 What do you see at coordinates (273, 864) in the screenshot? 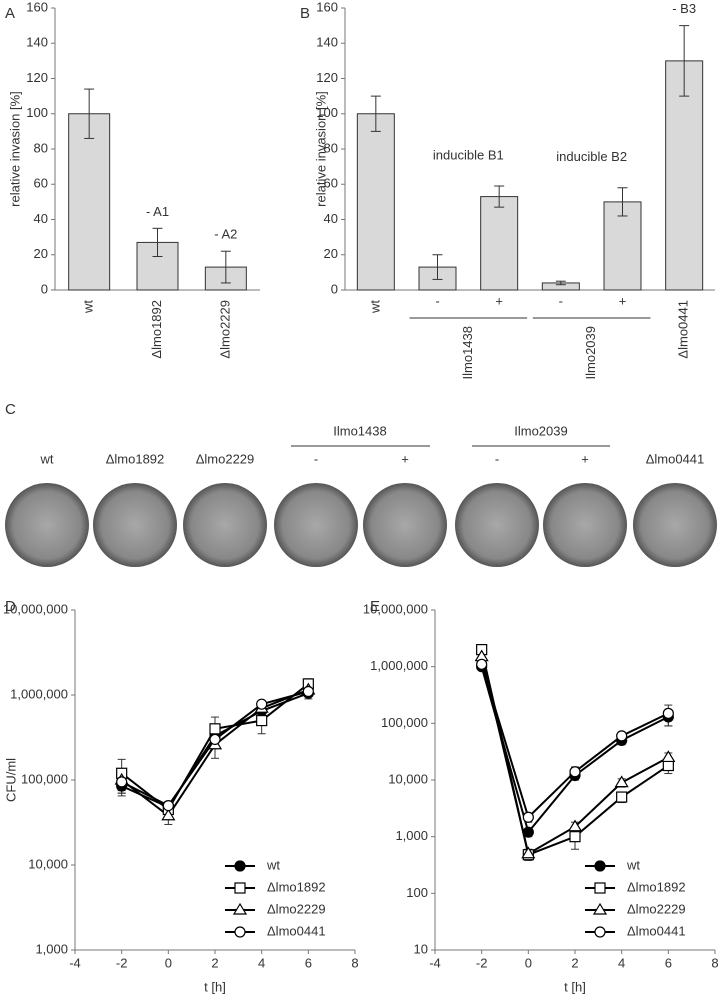
I see `legend-label: wt` at bounding box center [273, 864].